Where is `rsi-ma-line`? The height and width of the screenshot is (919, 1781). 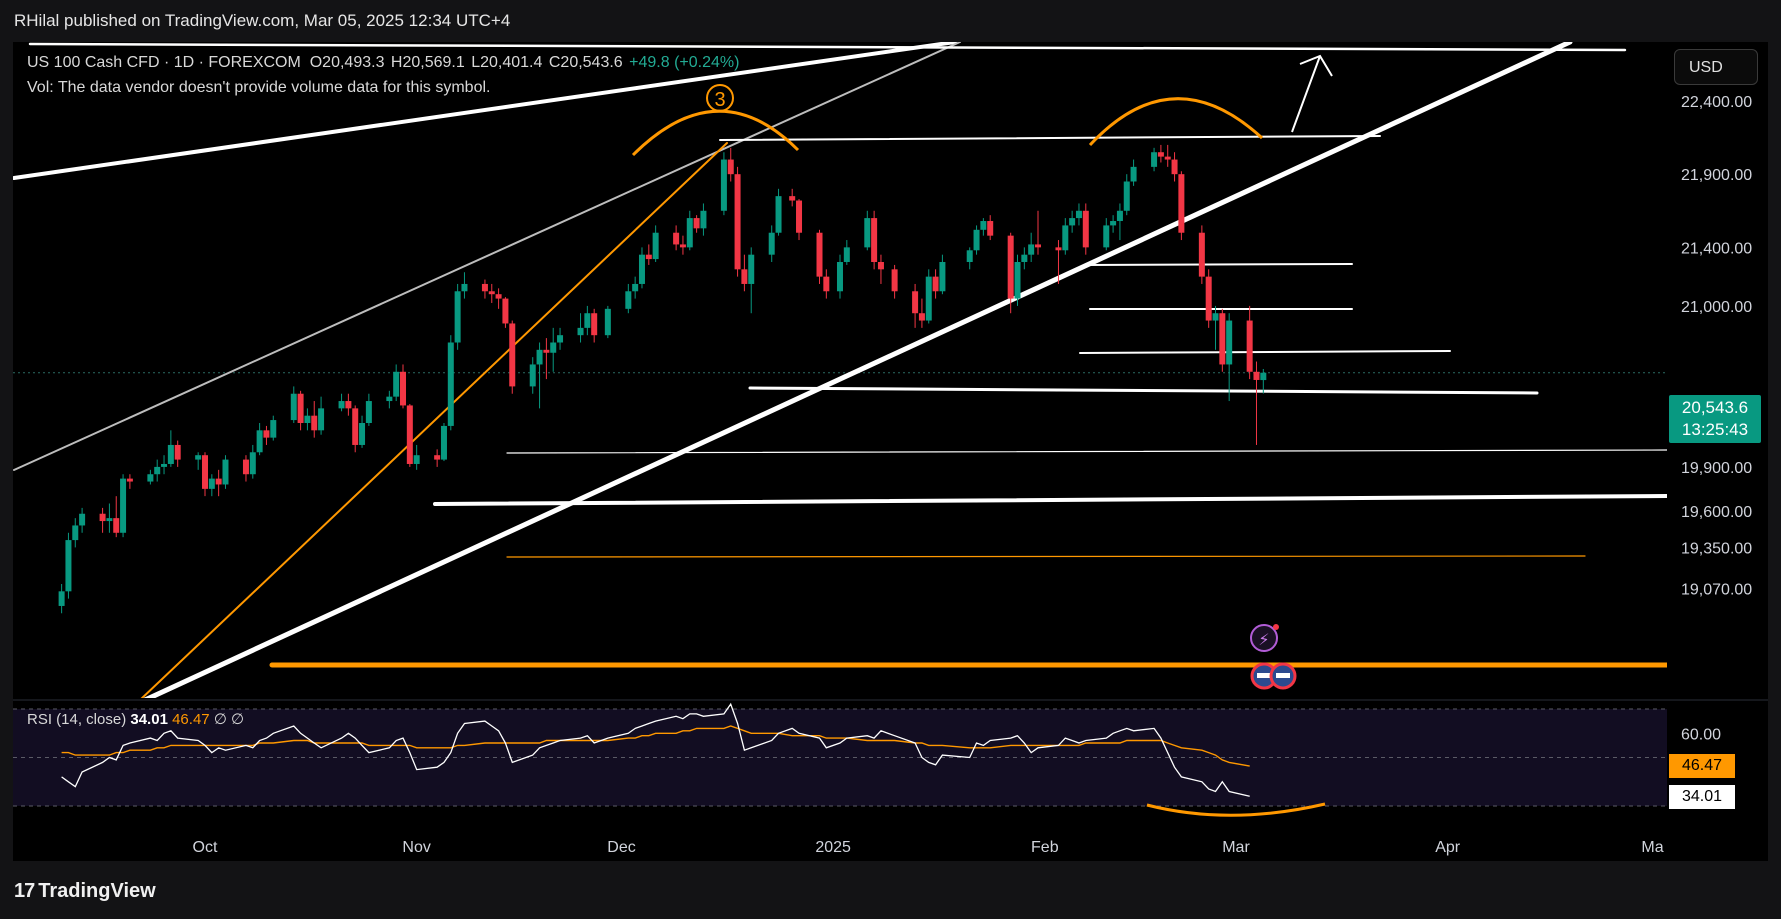
rsi-ma-line is located at coordinates (655, 746).